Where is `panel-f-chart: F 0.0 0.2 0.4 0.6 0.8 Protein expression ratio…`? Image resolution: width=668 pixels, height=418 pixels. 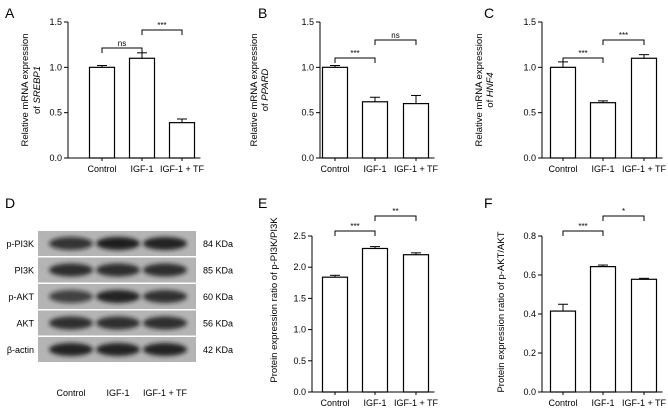 panel-f-chart: F 0.0 0.2 0.4 0.6 0.8 Protein expression ratio… is located at coordinates (575, 301).